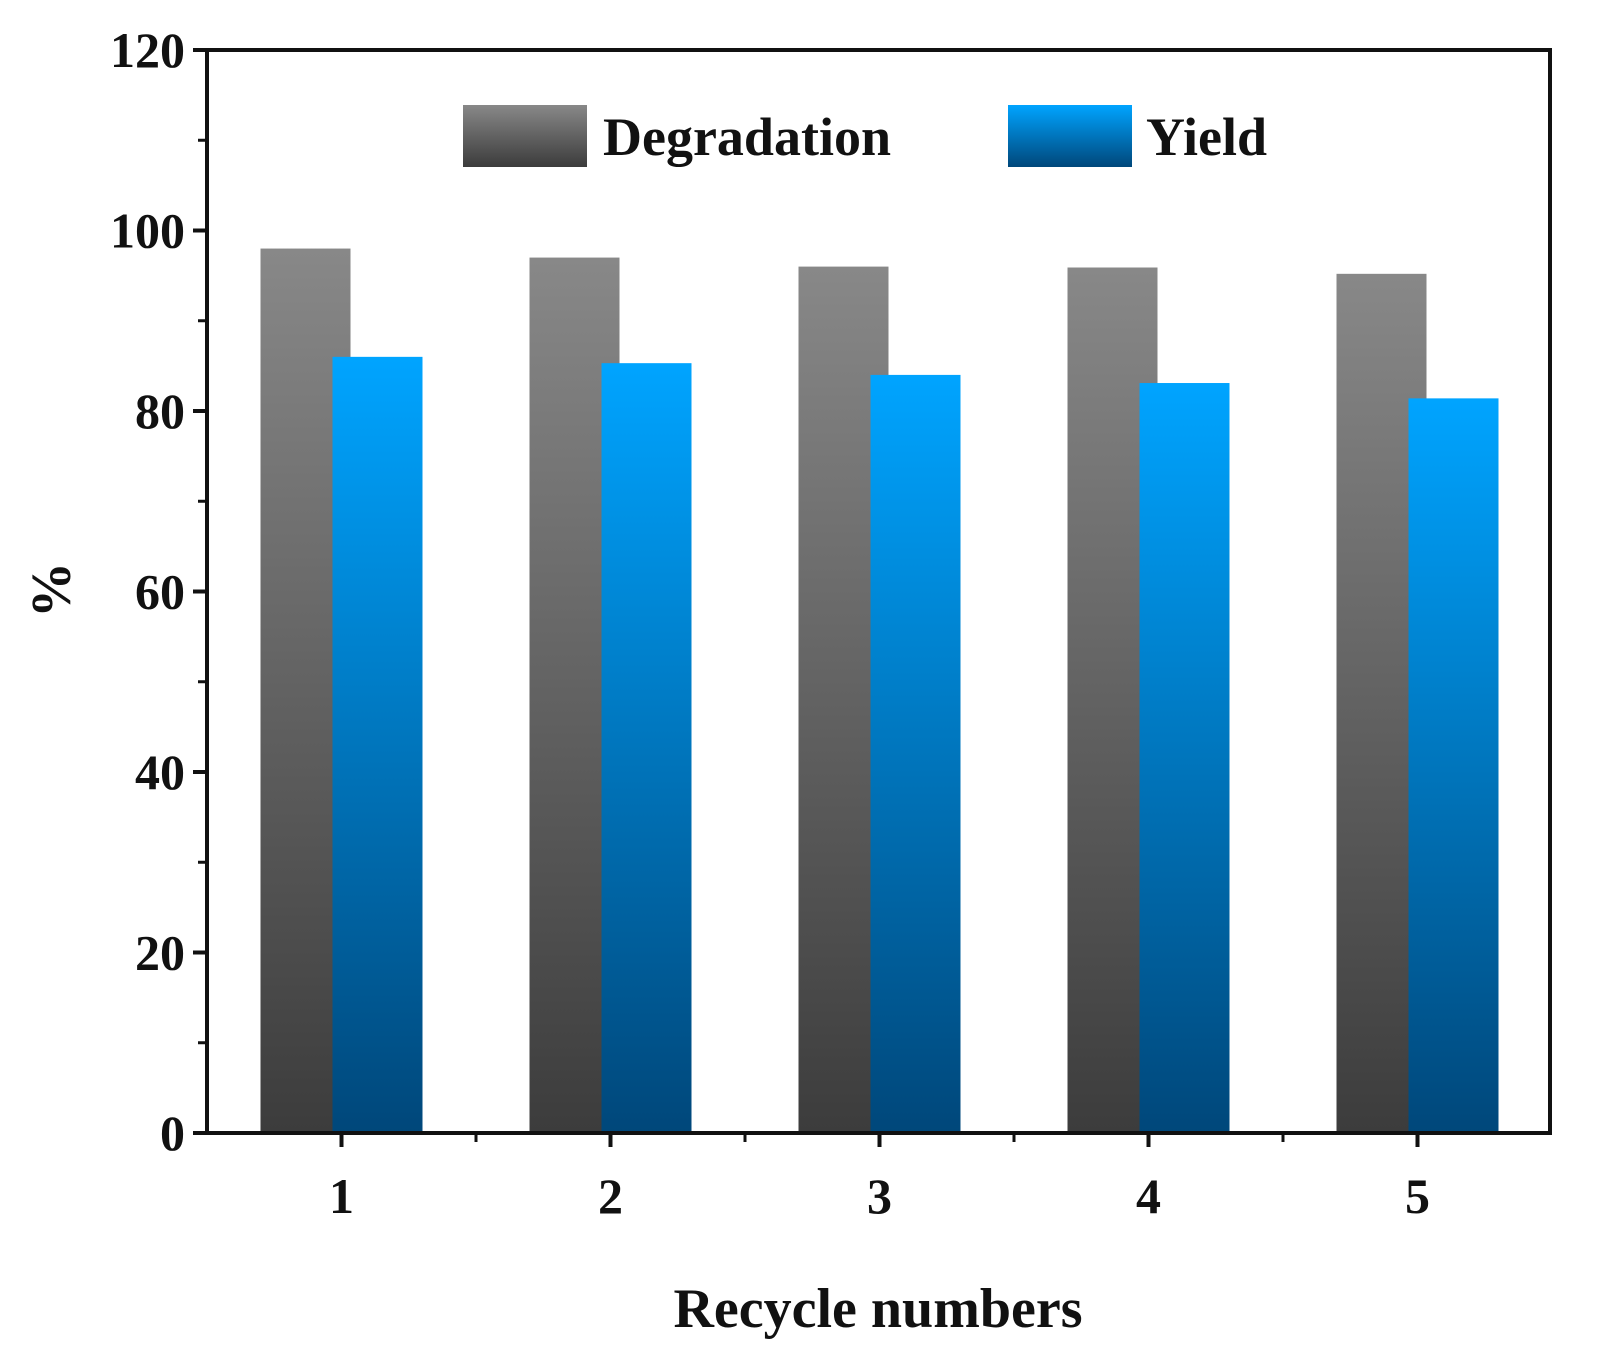  What do you see at coordinates (1206, 137) in the screenshot?
I see `legend-label-yield: Yield` at bounding box center [1206, 137].